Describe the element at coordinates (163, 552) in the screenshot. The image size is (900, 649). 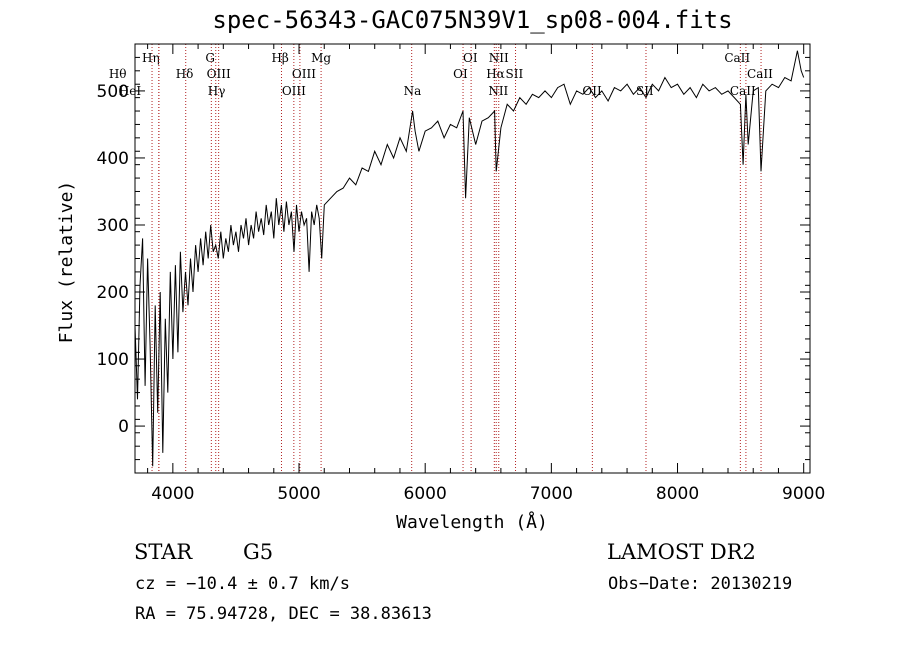
I see `object-class: STAR` at that location.